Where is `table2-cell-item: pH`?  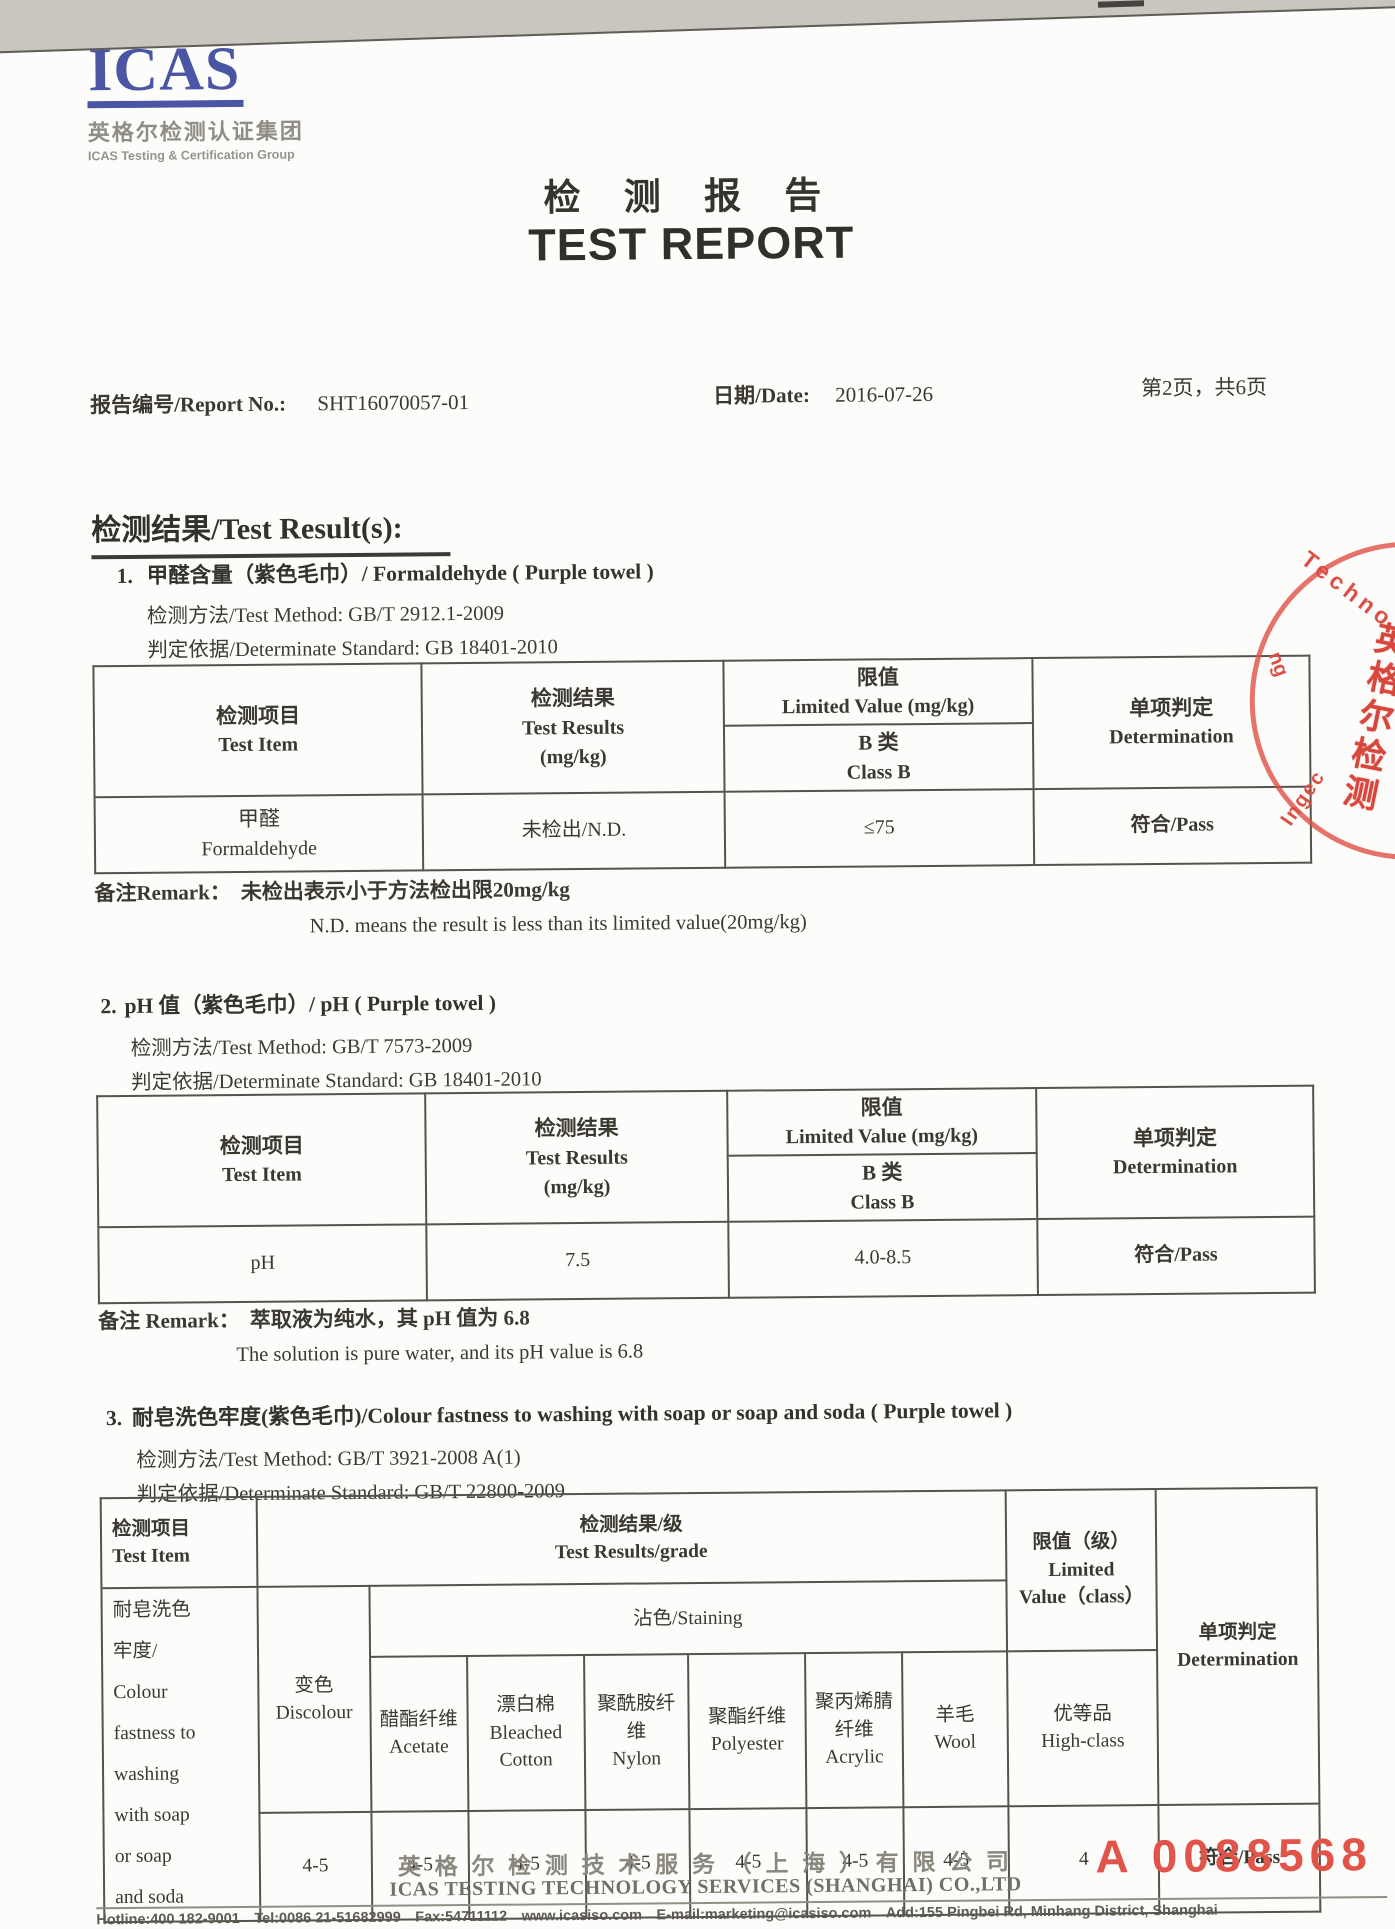
table2-cell-item: pH is located at coordinates (263, 1264).